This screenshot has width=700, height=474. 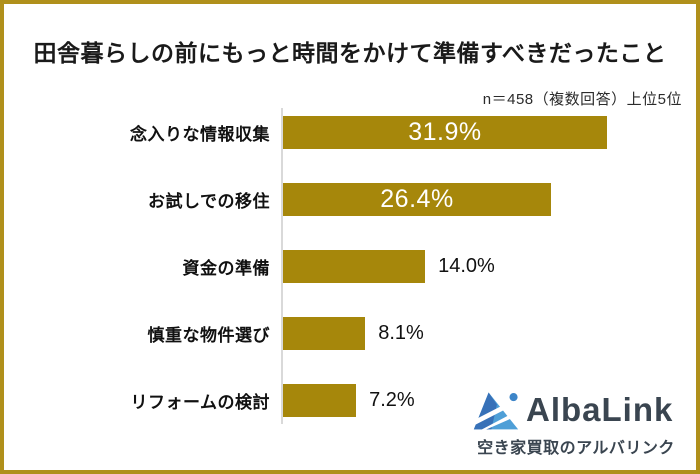 I want to click on albalink-logo: AlbaLink 空き家買取のアルバリンク, so click(x=576, y=423).